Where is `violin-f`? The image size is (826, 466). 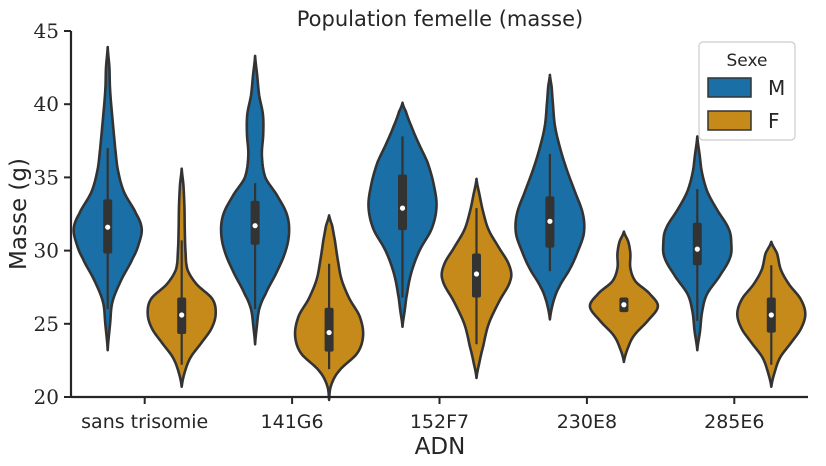 violin-f is located at coordinates (624, 297).